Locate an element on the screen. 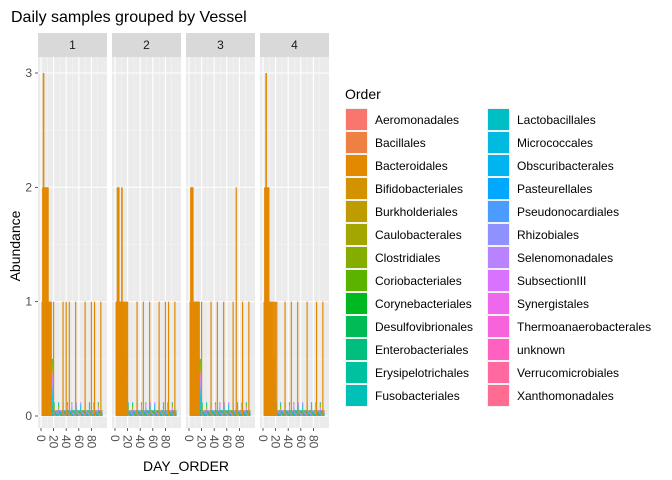 The width and height of the screenshot is (672, 480). bar is located at coordinates (242, 358).